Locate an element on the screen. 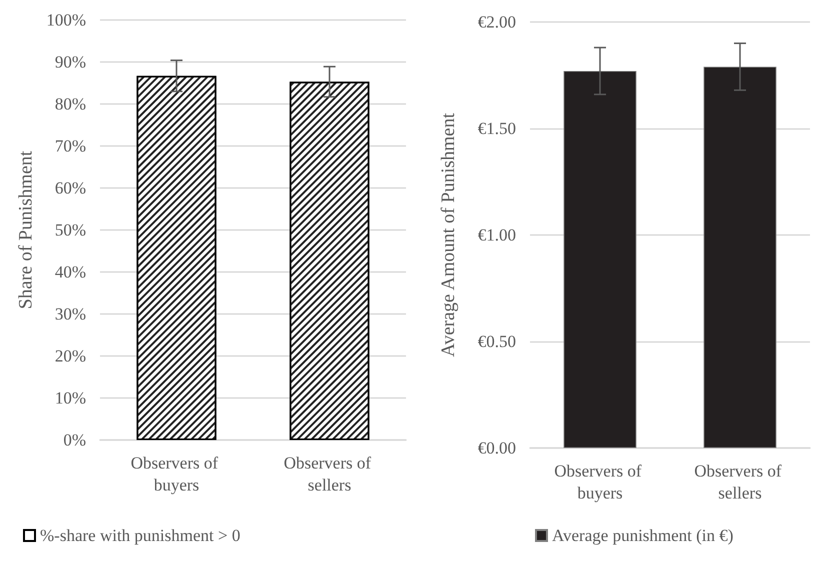 This screenshot has height=561, width=818. y-tick-label: 70% is located at coordinates (70, 146).